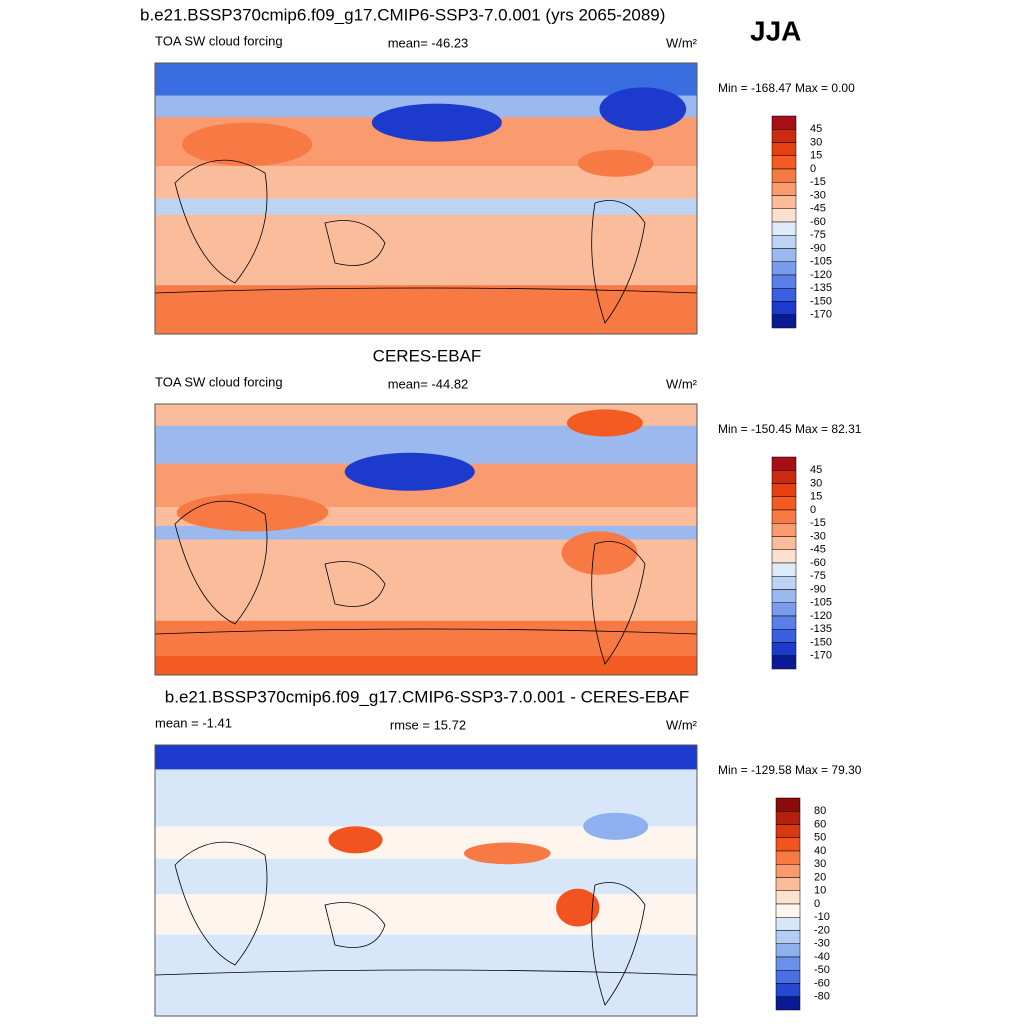  I want to click on colorbar-label: 15, so click(816, 156).